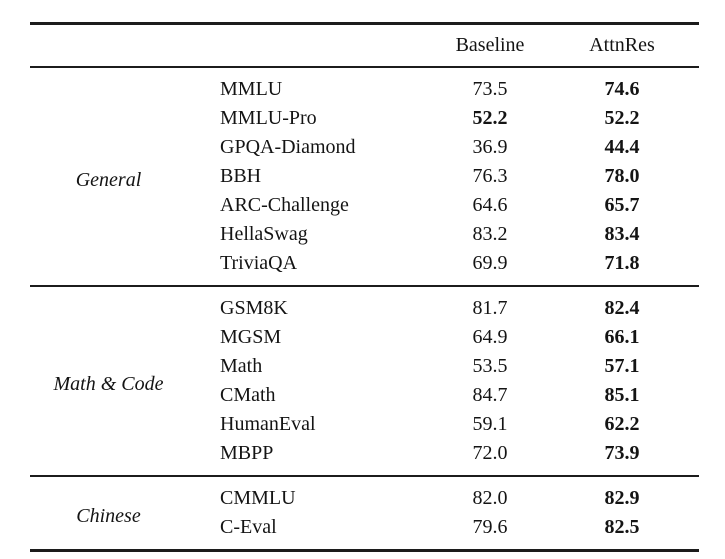  What do you see at coordinates (622, 453) in the screenshot?
I see `attnres-value: 73.9` at bounding box center [622, 453].